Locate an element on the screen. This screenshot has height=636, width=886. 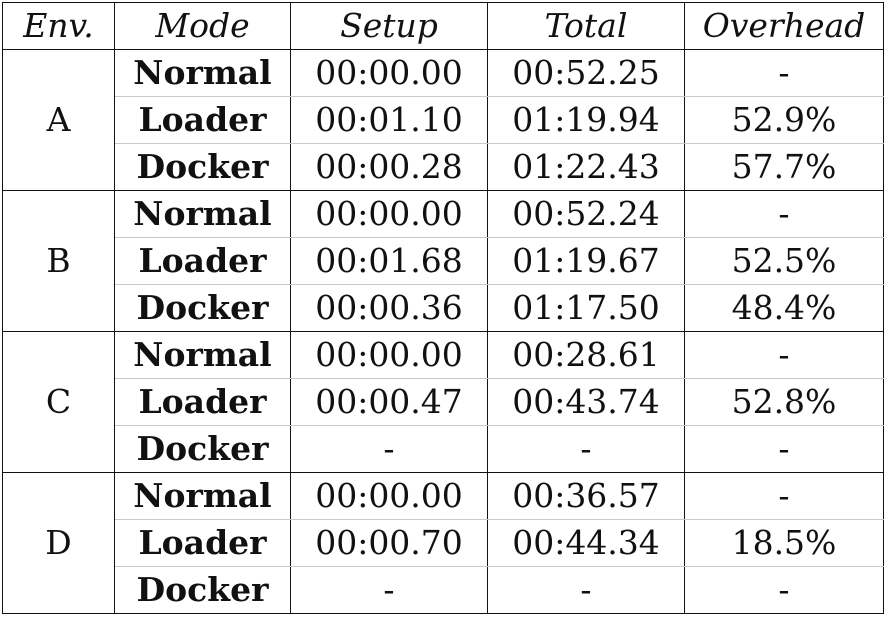
header-setup: Setup is located at coordinates (389, 26).